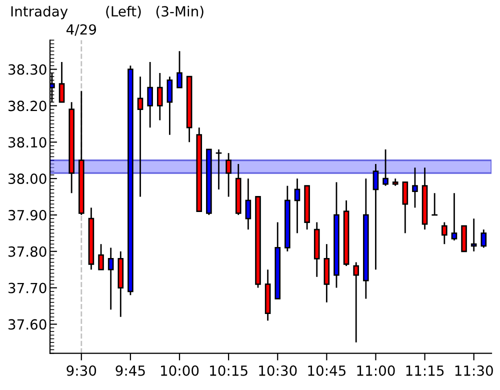  I want to click on y-tick-label: 38.20, so click(27, 106).